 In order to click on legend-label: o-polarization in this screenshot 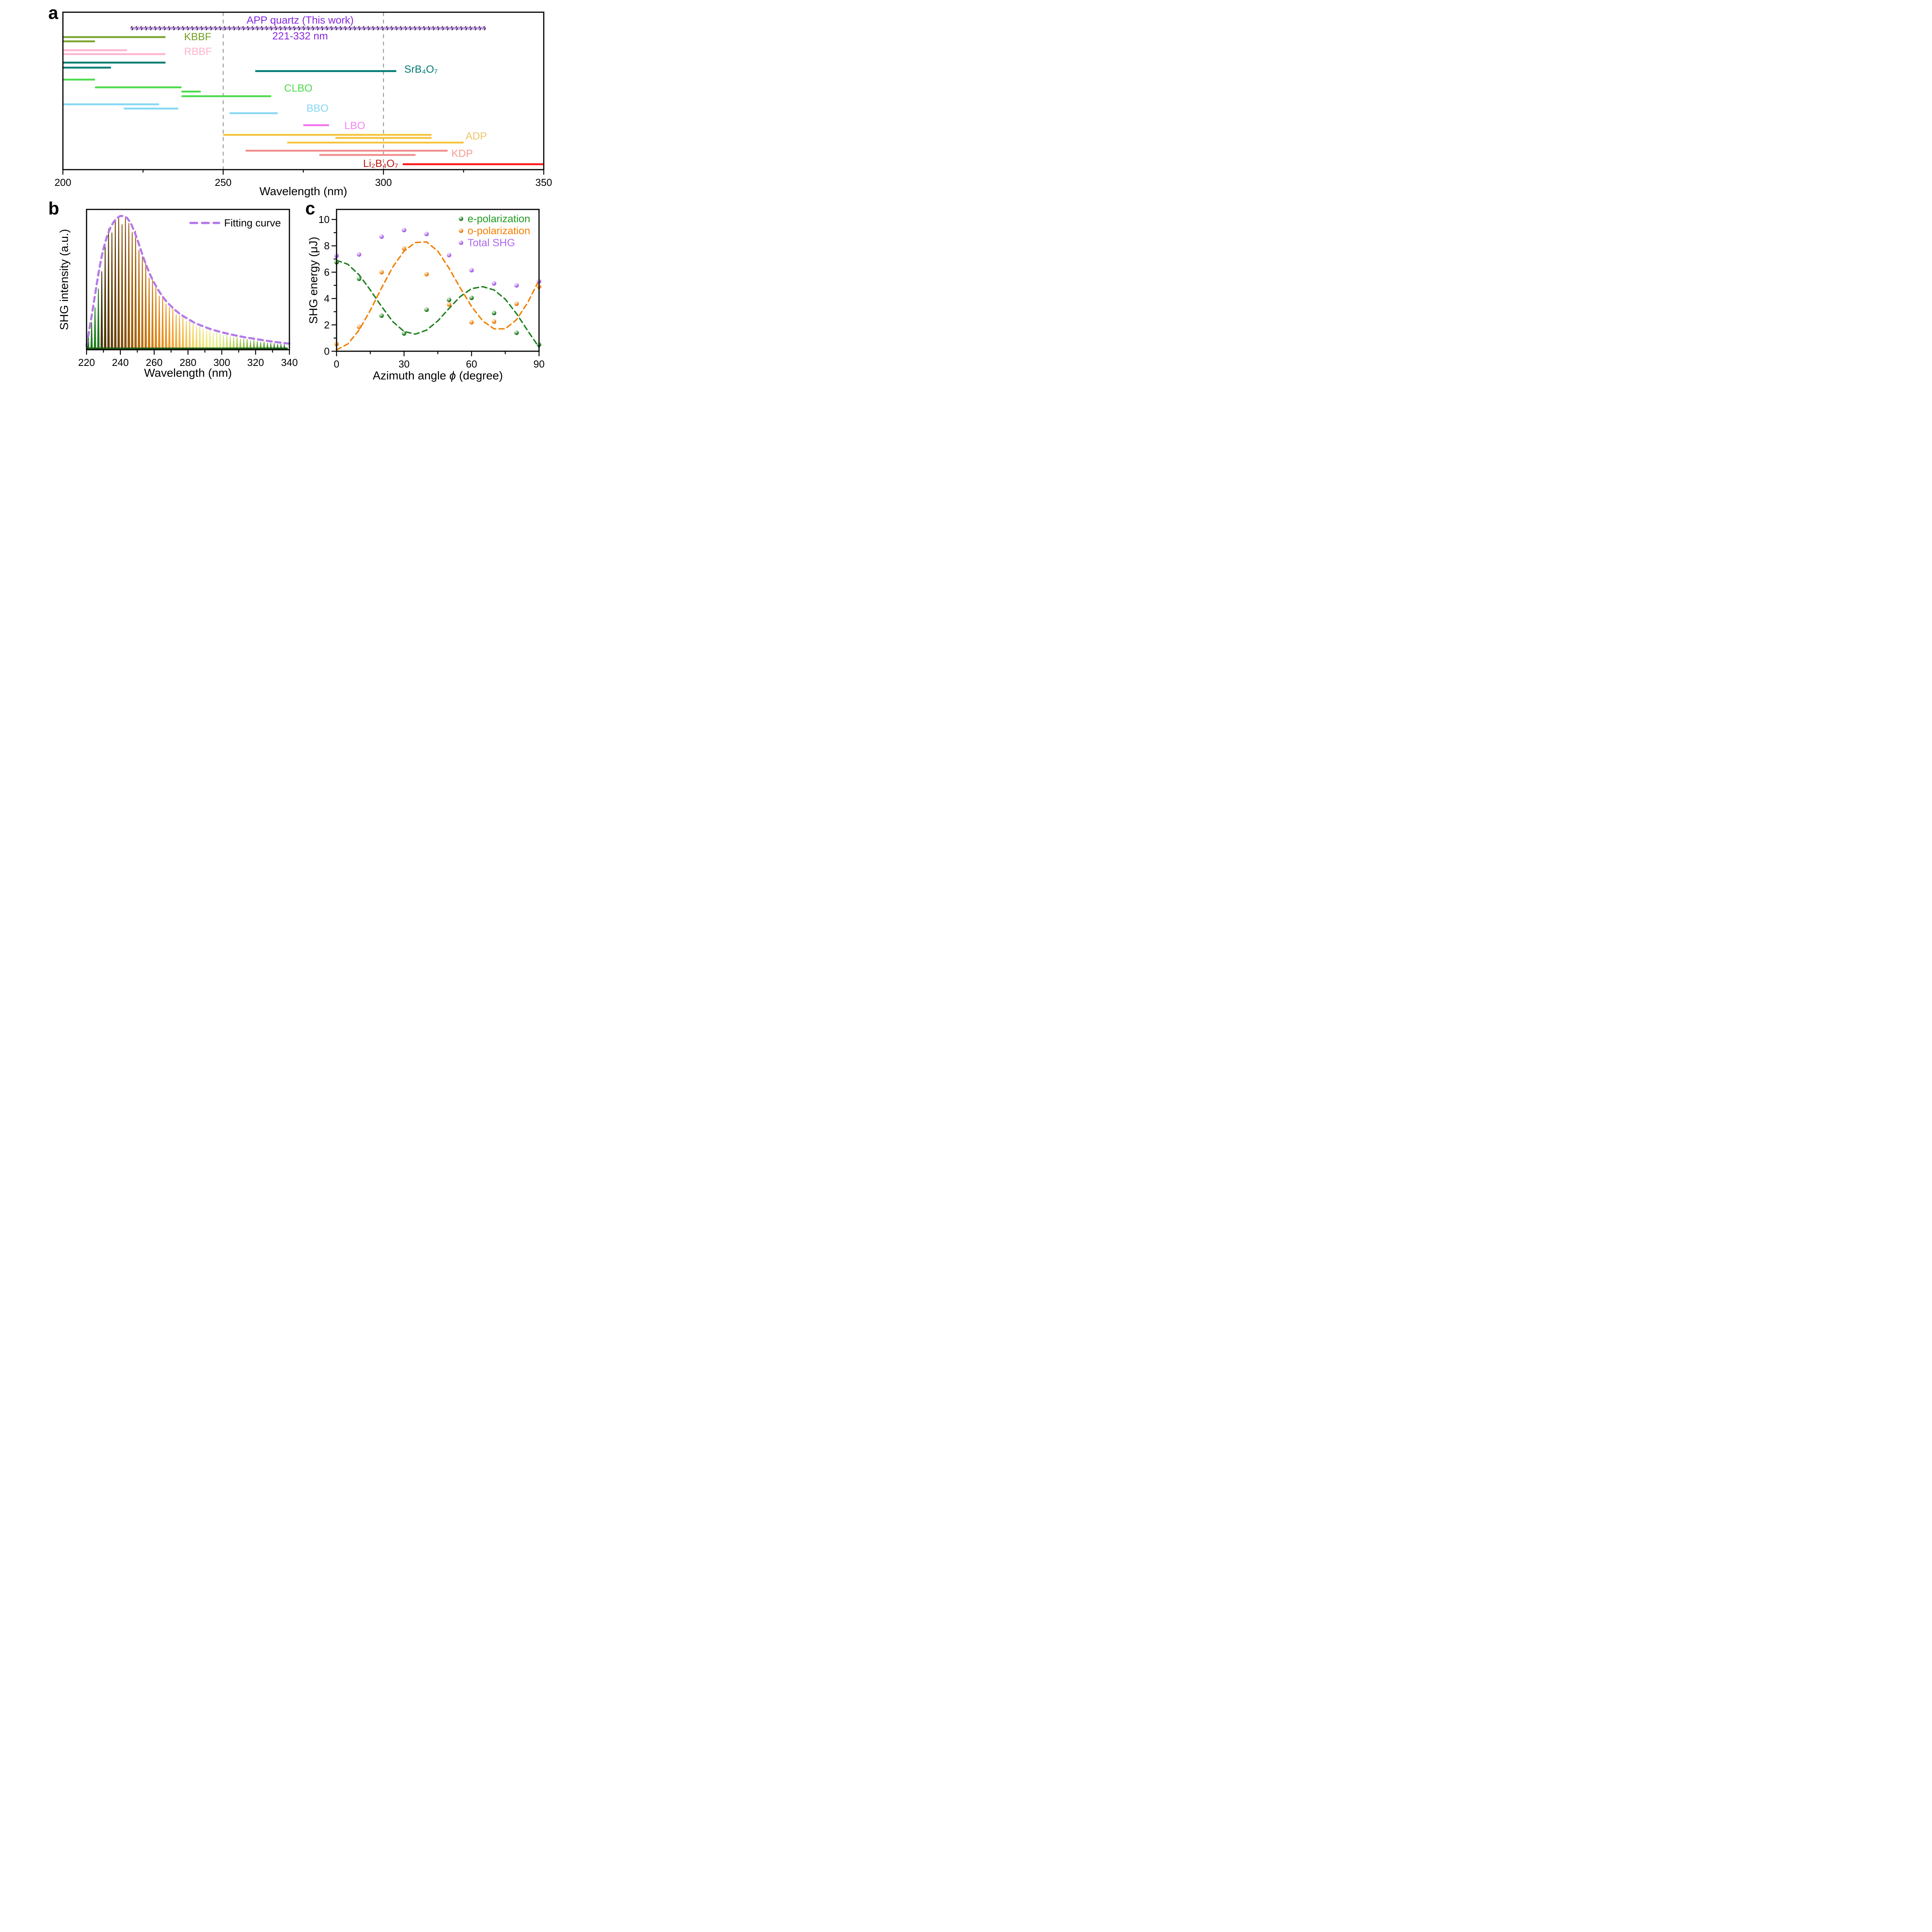, I will do `click(499, 230)`.